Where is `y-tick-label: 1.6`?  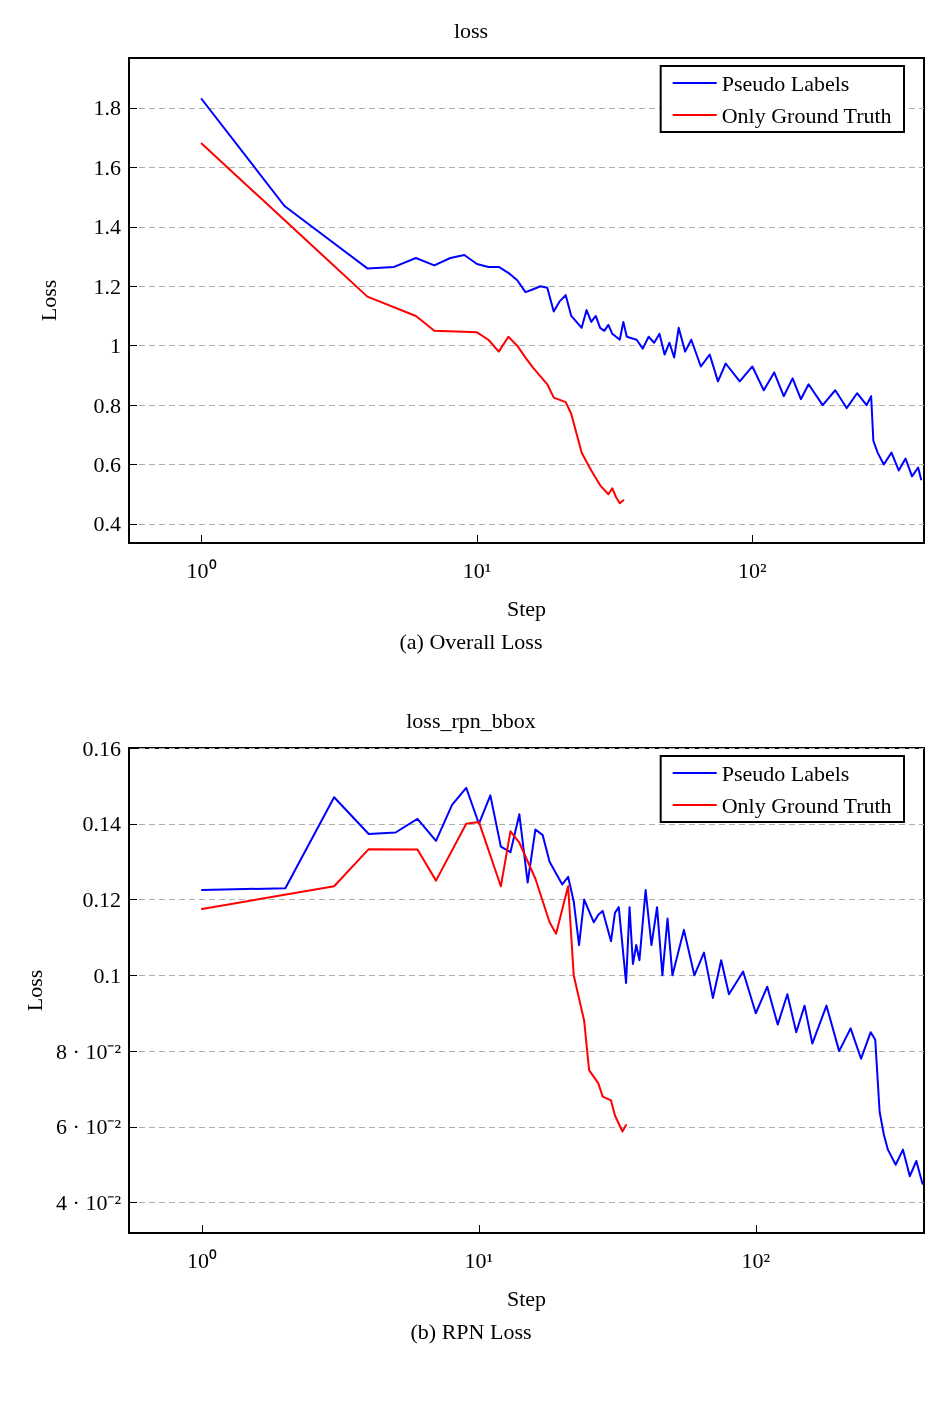
y-tick-label: 1.6 is located at coordinates (107, 167).